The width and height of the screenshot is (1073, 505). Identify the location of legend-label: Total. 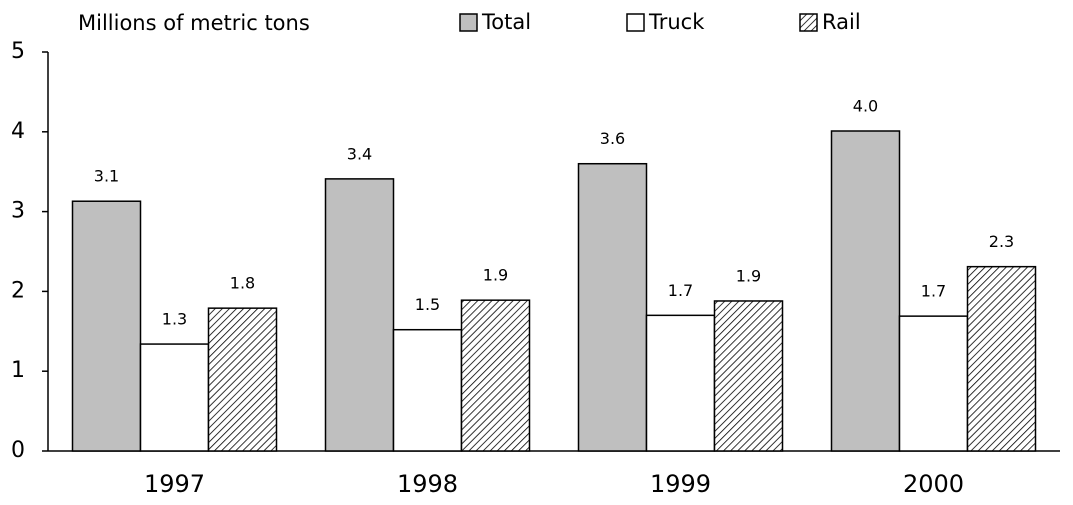
(506, 22).